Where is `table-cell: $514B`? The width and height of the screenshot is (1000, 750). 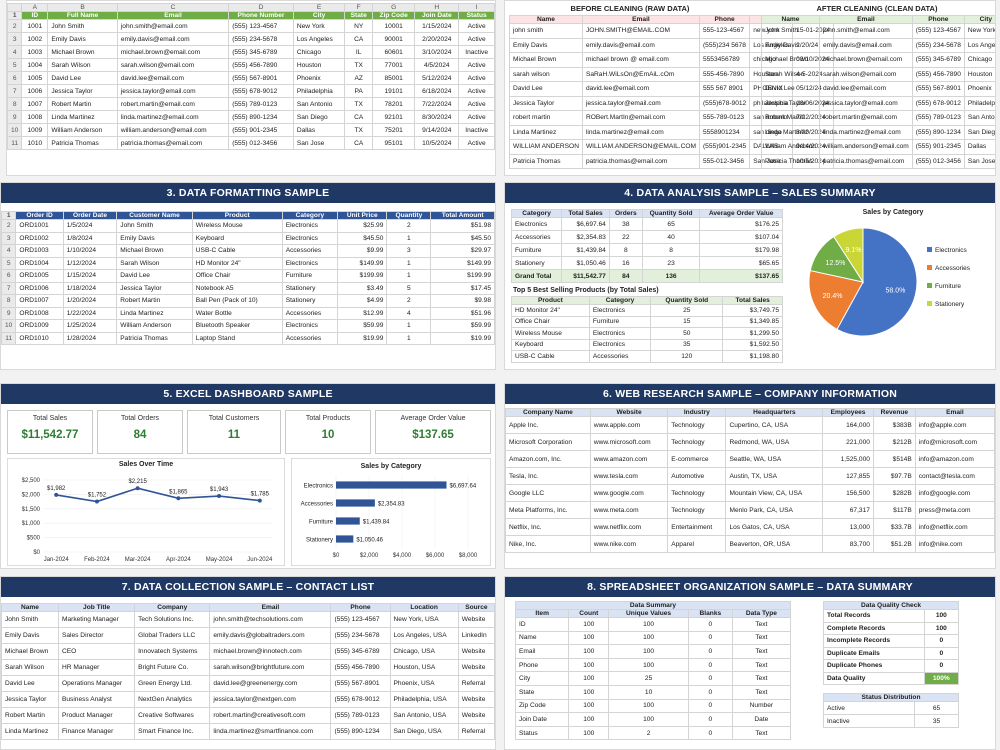 table-cell: $514B is located at coordinates (894, 459).